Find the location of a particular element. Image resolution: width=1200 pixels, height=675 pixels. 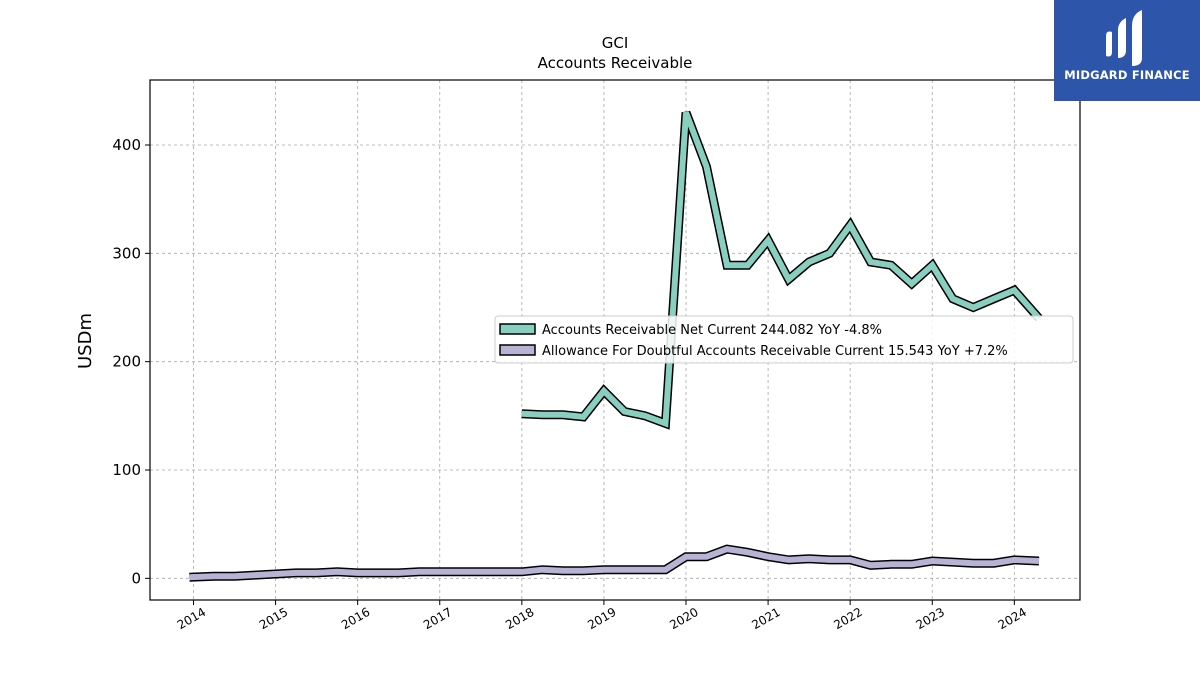

y-axis: 0 100 200 300 400 is located at coordinates (131, 361).